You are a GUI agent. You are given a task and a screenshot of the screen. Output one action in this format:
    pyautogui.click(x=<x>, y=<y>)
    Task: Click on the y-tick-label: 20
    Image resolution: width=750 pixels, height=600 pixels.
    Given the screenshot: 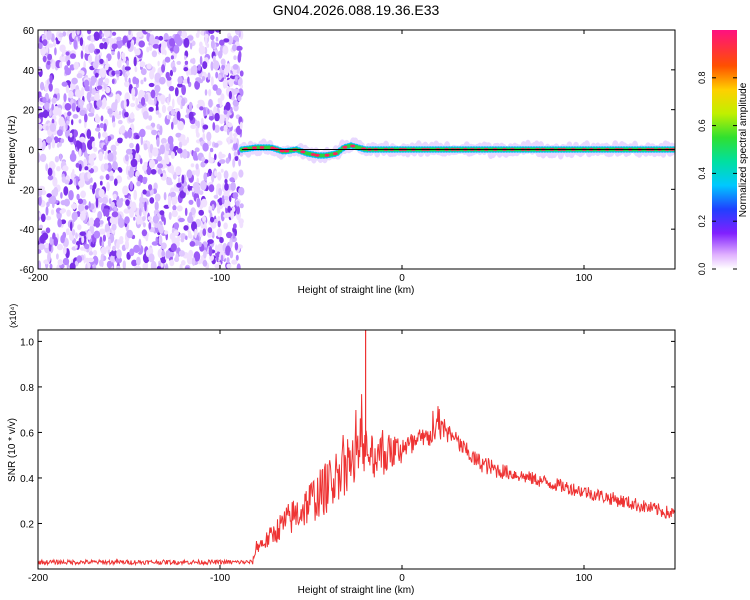 What is the action you would take?
    pyautogui.click(x=29, y=111)
    